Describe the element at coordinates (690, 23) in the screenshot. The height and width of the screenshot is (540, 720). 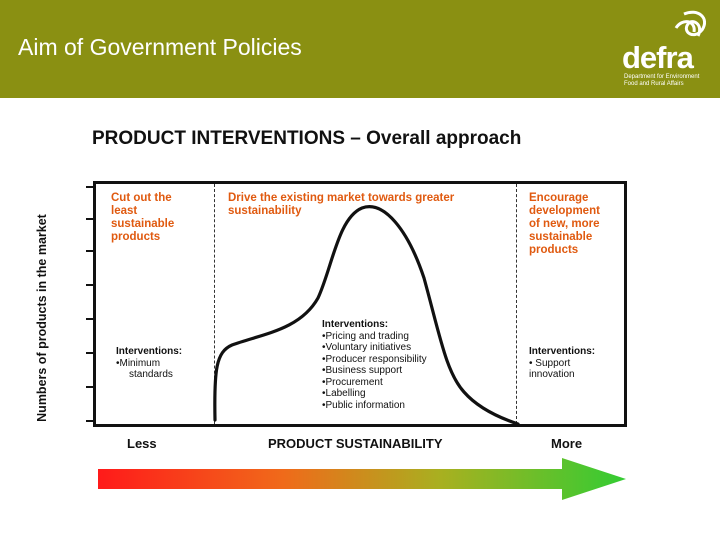
I see `leaf-knot-icon` at that location.